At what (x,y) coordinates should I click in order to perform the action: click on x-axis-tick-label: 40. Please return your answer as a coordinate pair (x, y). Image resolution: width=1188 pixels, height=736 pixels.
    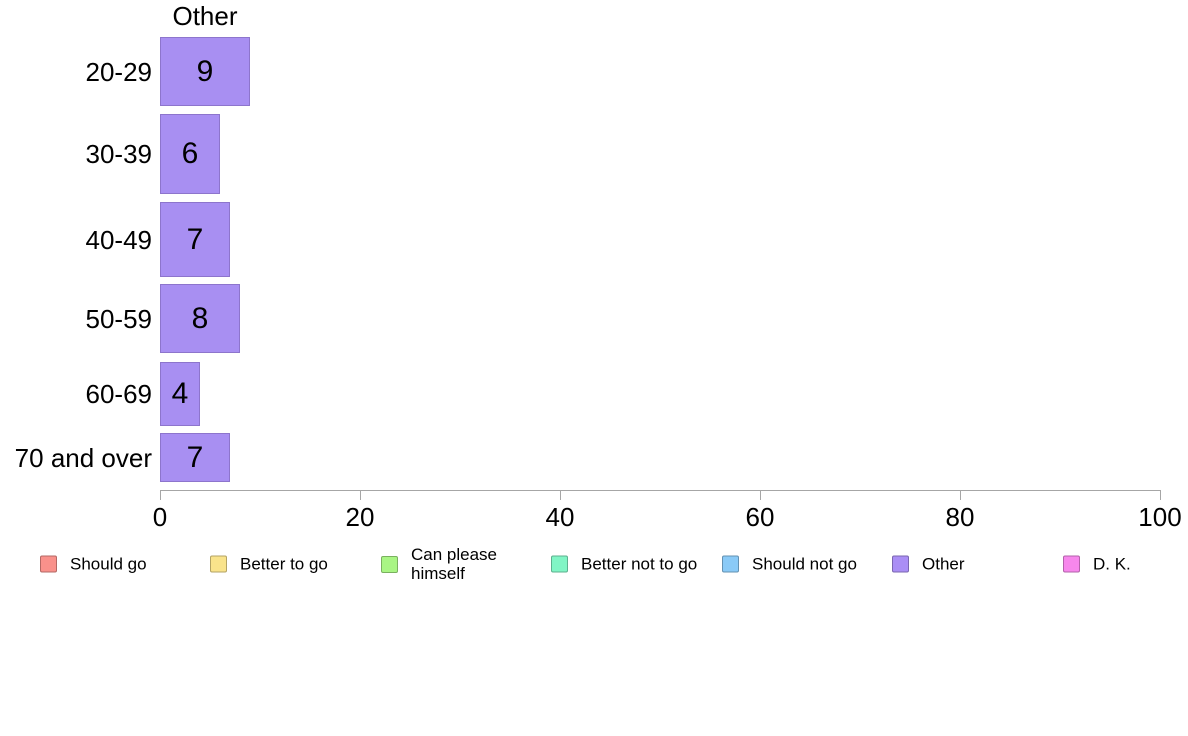
    Looking at the image, I should click on (560, 517).